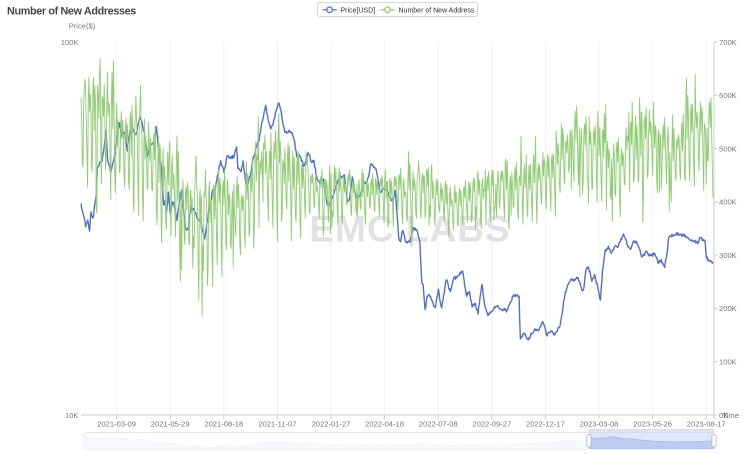  What do you see at coordinates (728, 148) in the screenshot?
I see `svg-text: 500K` at bounding box center [728, 148].